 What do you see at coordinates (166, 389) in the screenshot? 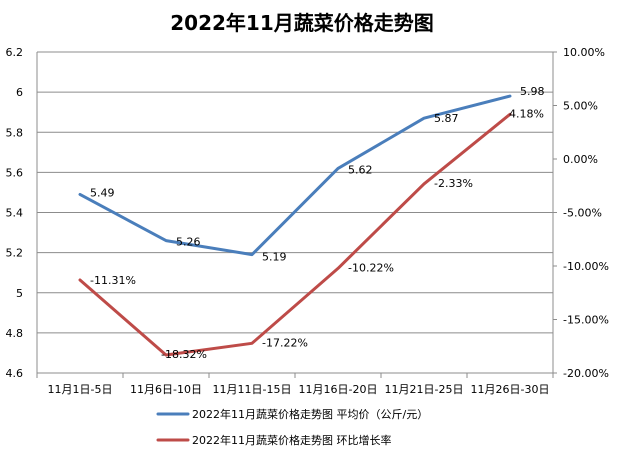
I see `x-axis-tick-label: 11月6日-10日` at bounding box center [166, 389].